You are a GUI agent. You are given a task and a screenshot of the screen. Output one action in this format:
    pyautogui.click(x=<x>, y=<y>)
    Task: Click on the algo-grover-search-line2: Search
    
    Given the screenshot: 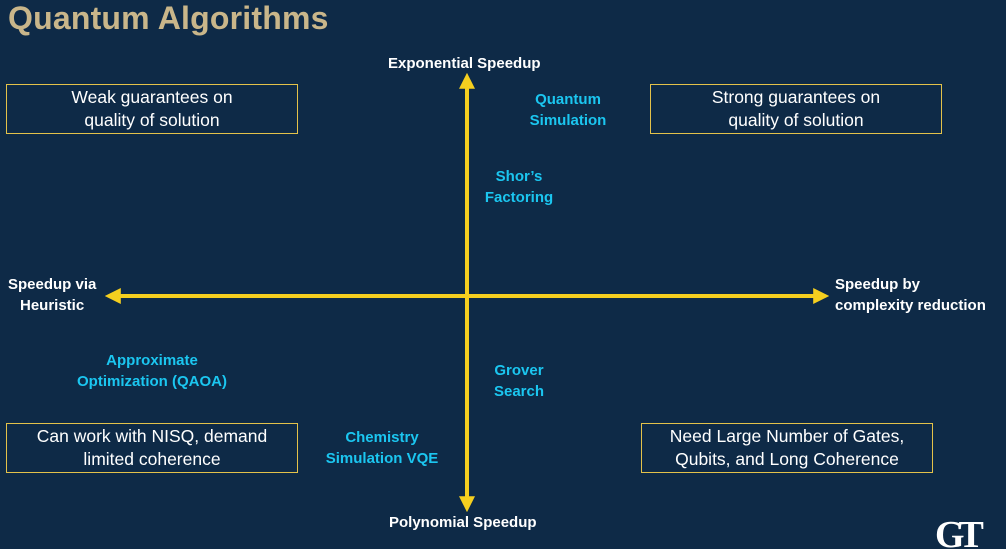 What is the action you would take?
    pyautogui.click(x=519, y=391)
    